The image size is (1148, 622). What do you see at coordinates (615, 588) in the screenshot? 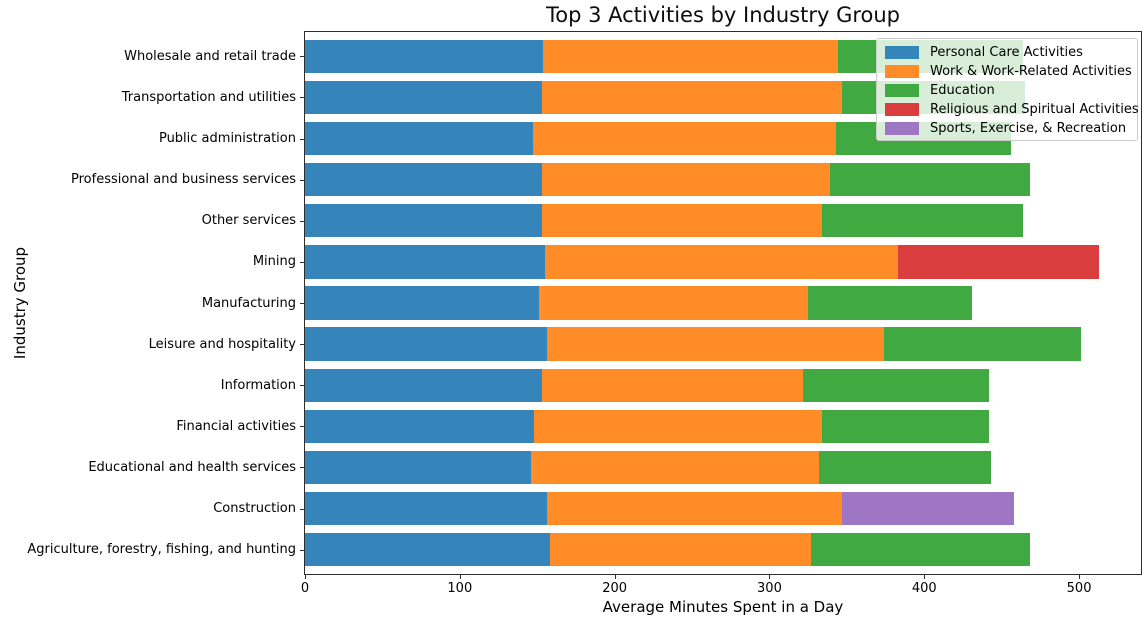
I see `x-tick-label: 200` at bounding box center [615, 588].